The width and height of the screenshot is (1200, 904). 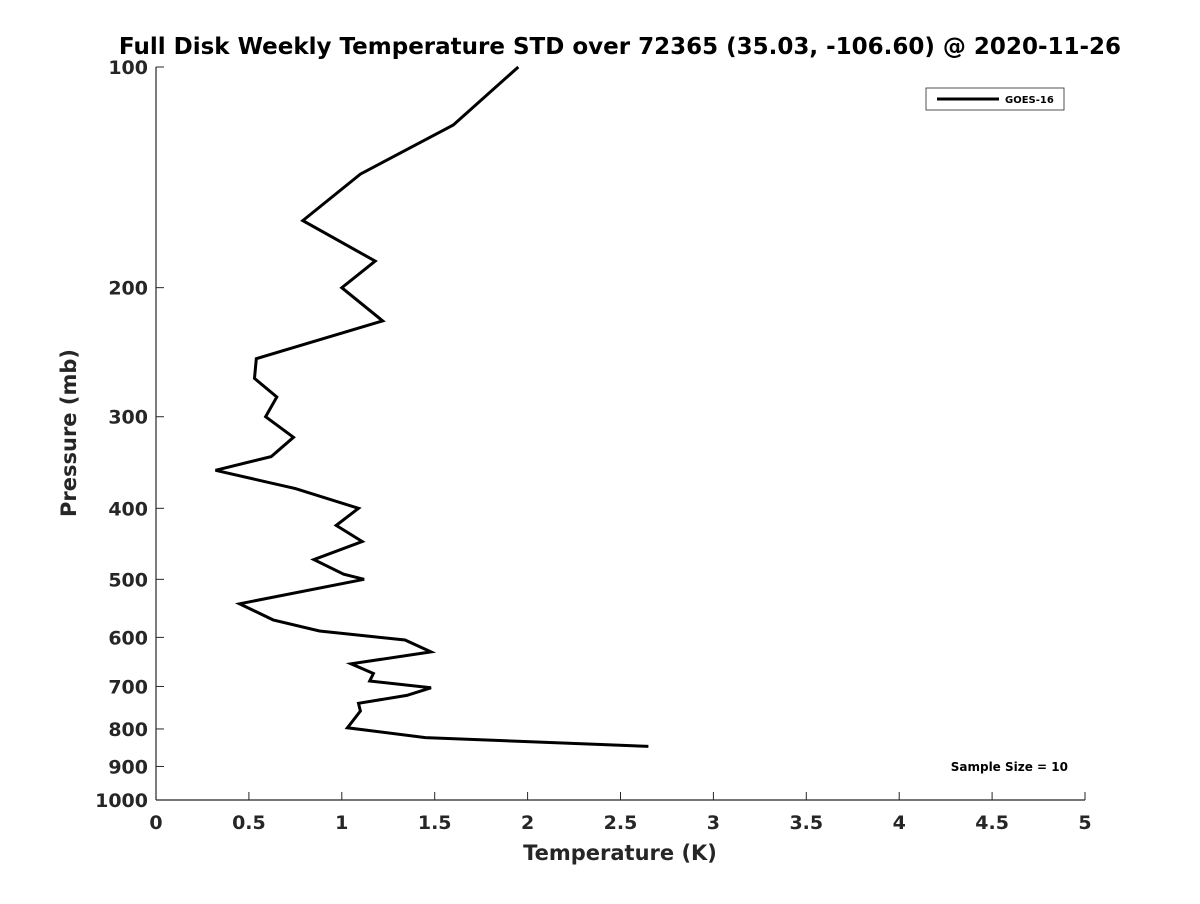 I want to click on x-tick-label: 2.5, so click(x=621, y=823).